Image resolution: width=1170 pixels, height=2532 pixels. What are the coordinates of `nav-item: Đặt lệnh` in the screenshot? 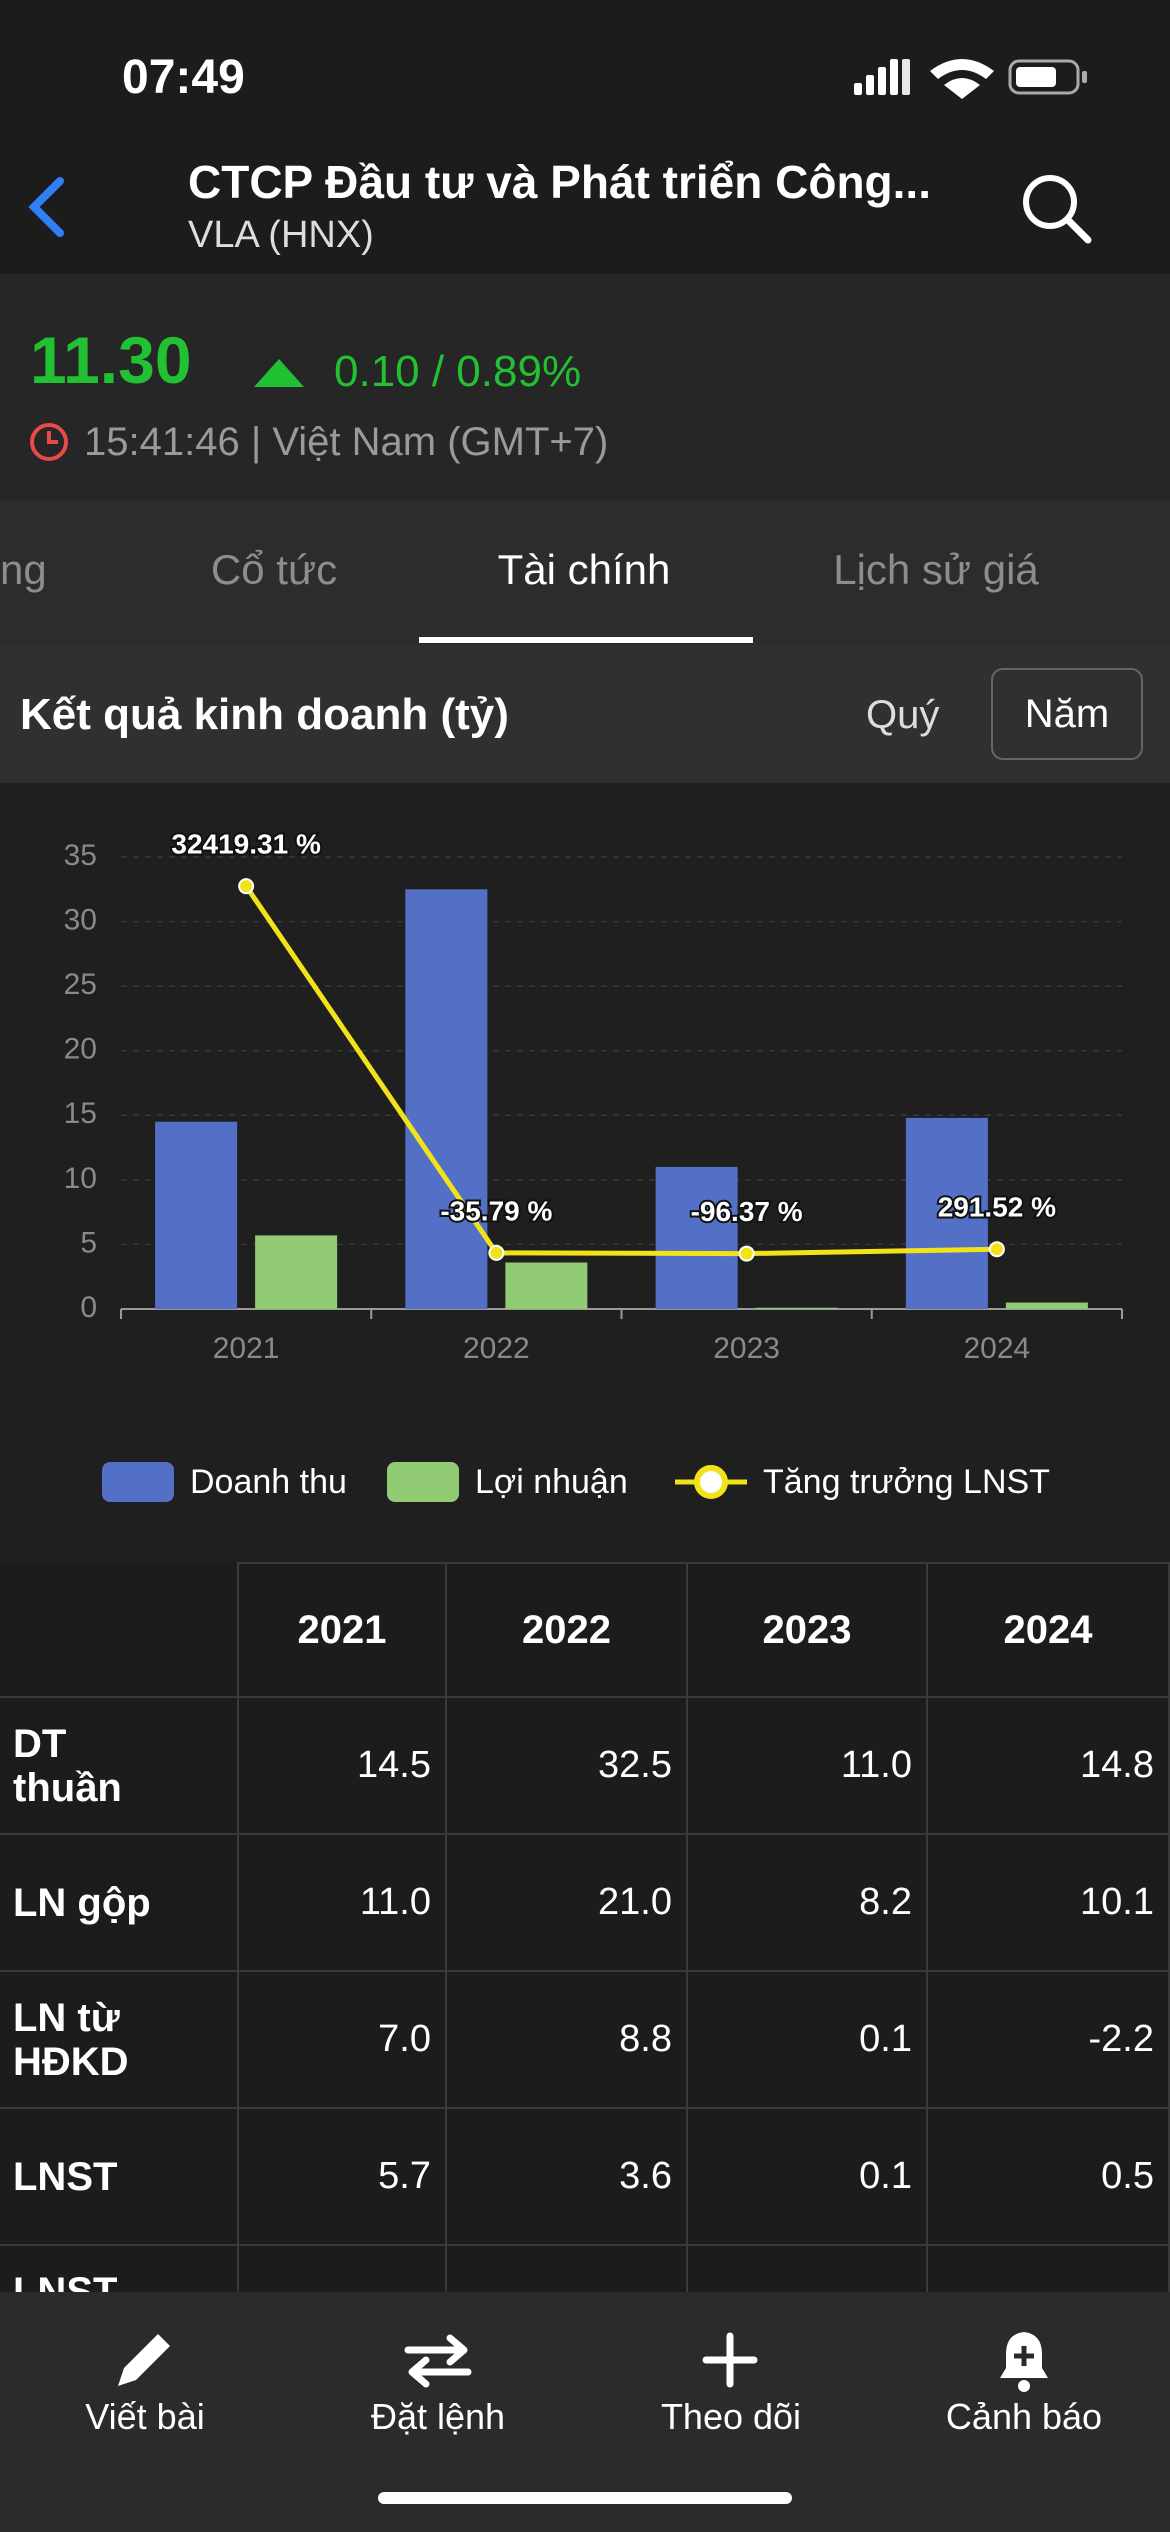 It's located at (438, 2416).